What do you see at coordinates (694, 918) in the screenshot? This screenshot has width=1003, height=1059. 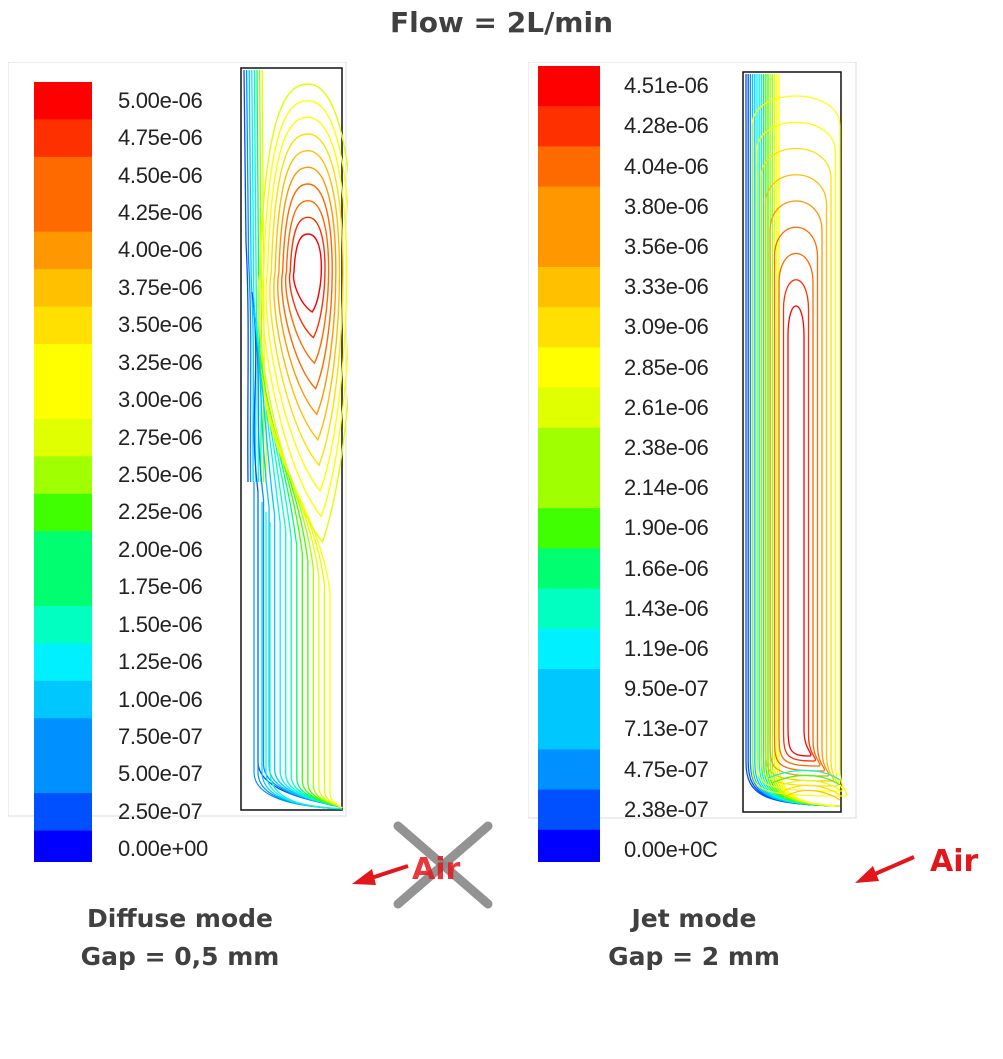 I see `caption-mode: Jet mode` at bounding box center [694, 918].